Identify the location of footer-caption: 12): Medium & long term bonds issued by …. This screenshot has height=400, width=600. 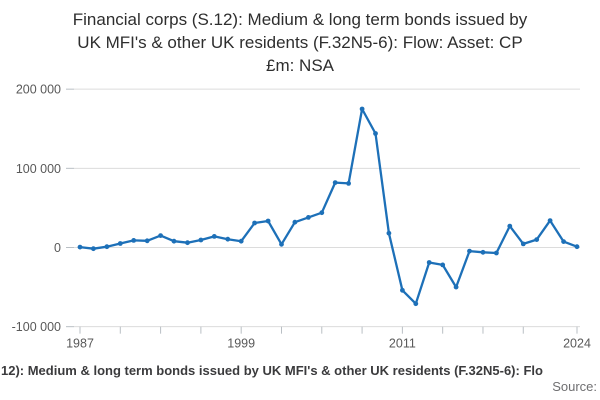
(300, 371).